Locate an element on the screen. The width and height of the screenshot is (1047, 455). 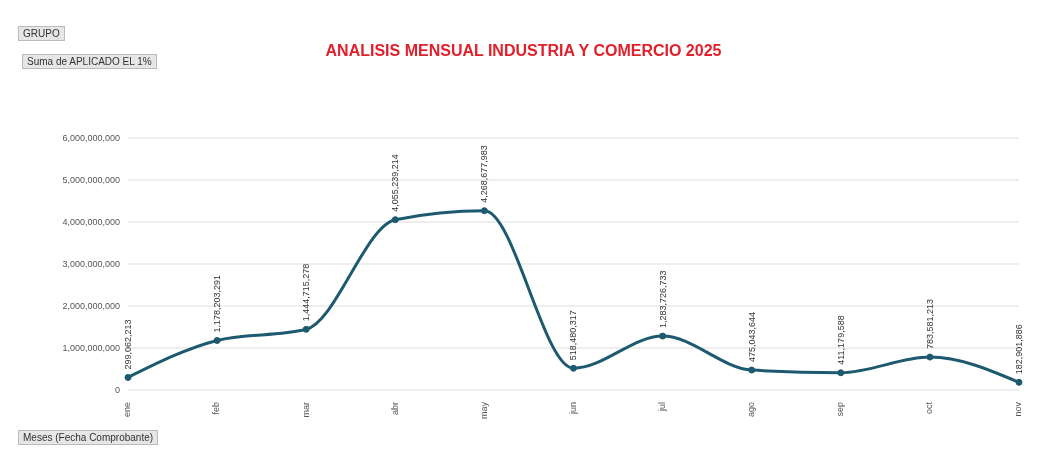
x-tick-label: sep is located at coordinates (840, 409).